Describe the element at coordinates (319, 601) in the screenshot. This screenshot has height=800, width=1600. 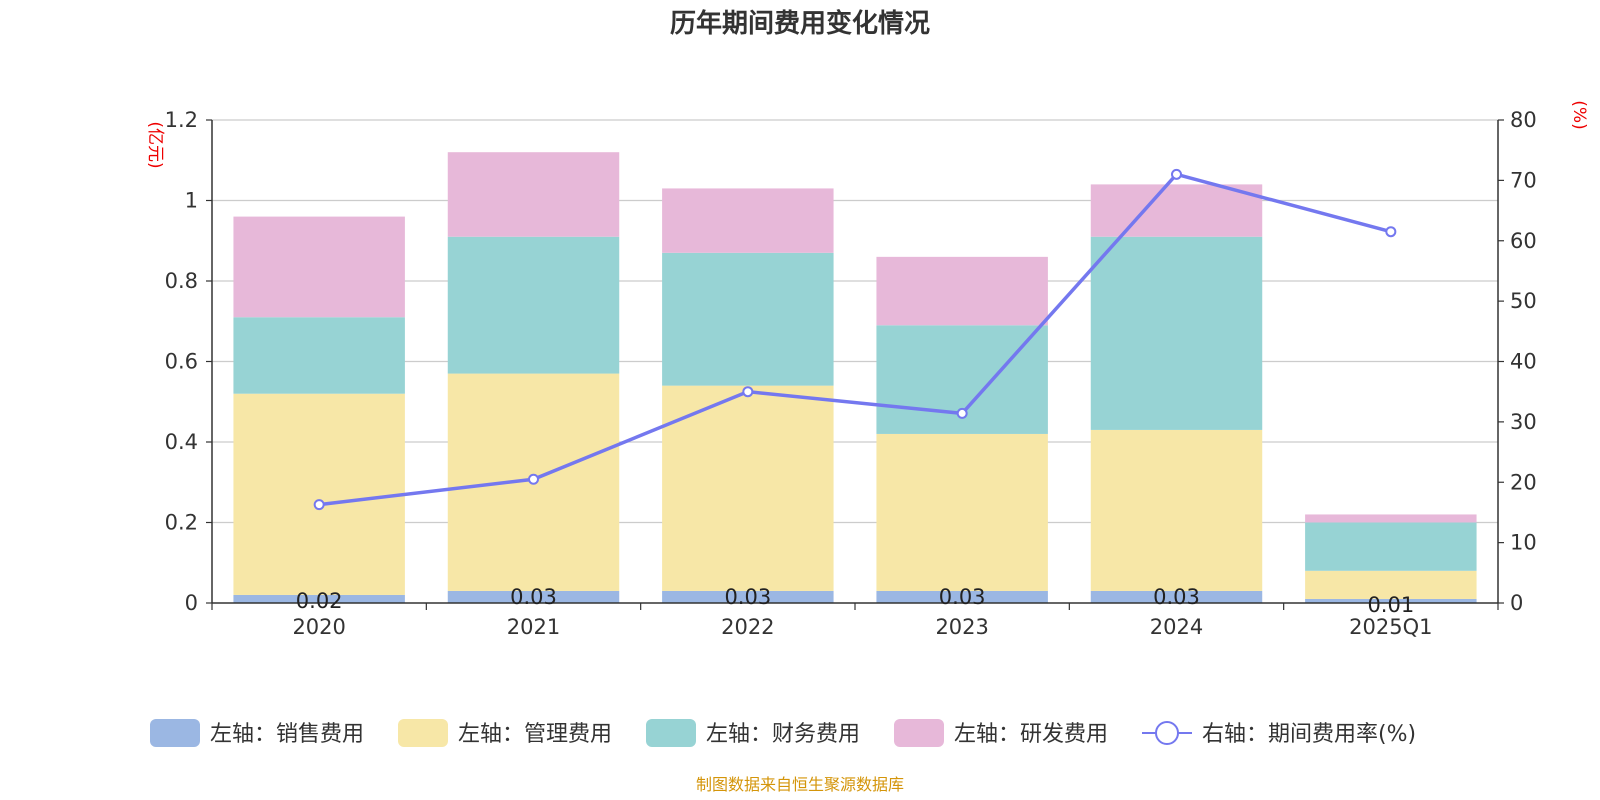
I see `data-label: 0.02` at that location.